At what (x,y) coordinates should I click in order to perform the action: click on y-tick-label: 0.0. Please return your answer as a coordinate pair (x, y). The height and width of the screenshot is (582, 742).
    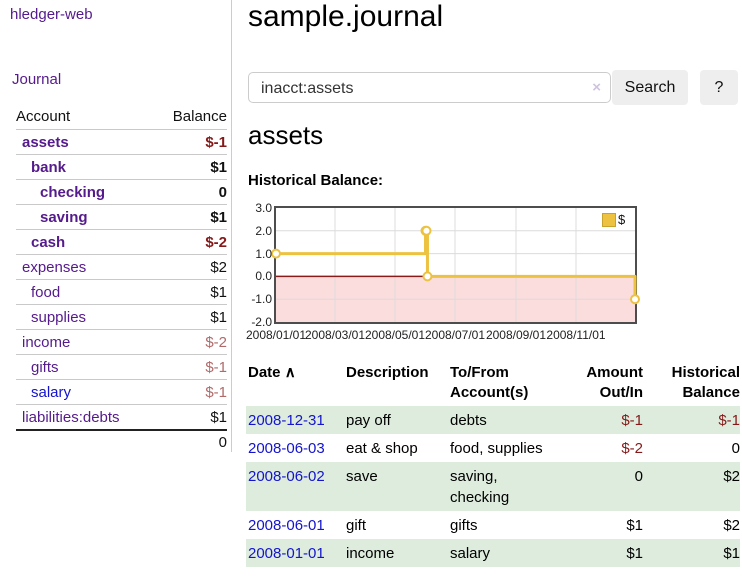
    Looking at the image, I should click on (263, 276).